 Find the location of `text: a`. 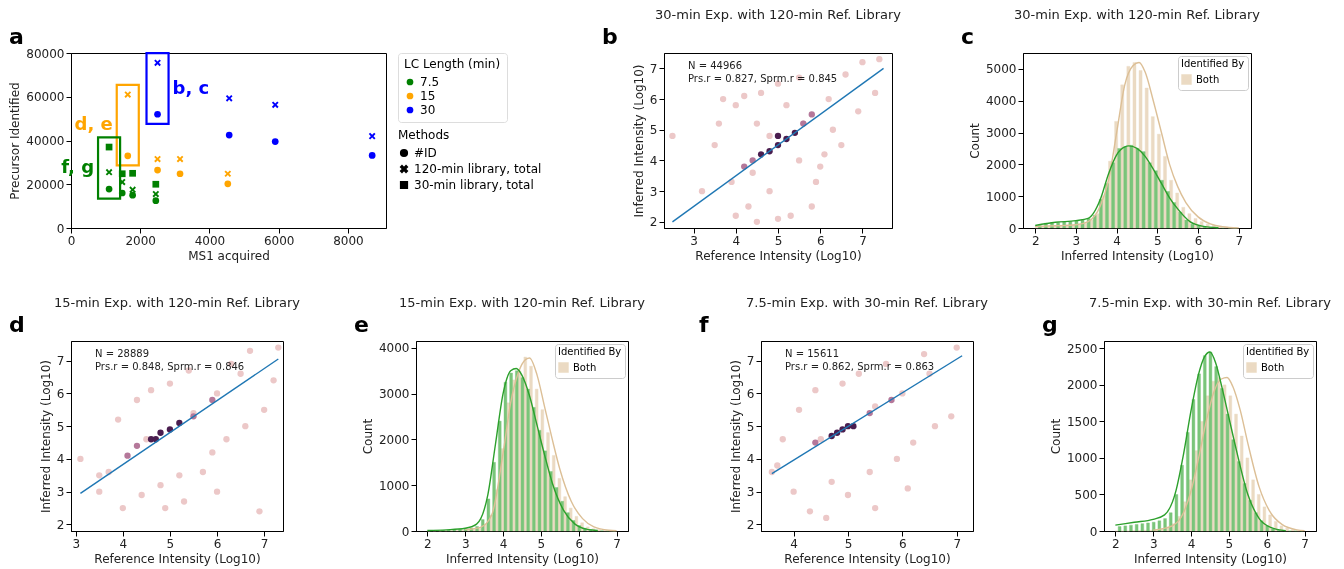

text: a is located at coordinates (16, 36).